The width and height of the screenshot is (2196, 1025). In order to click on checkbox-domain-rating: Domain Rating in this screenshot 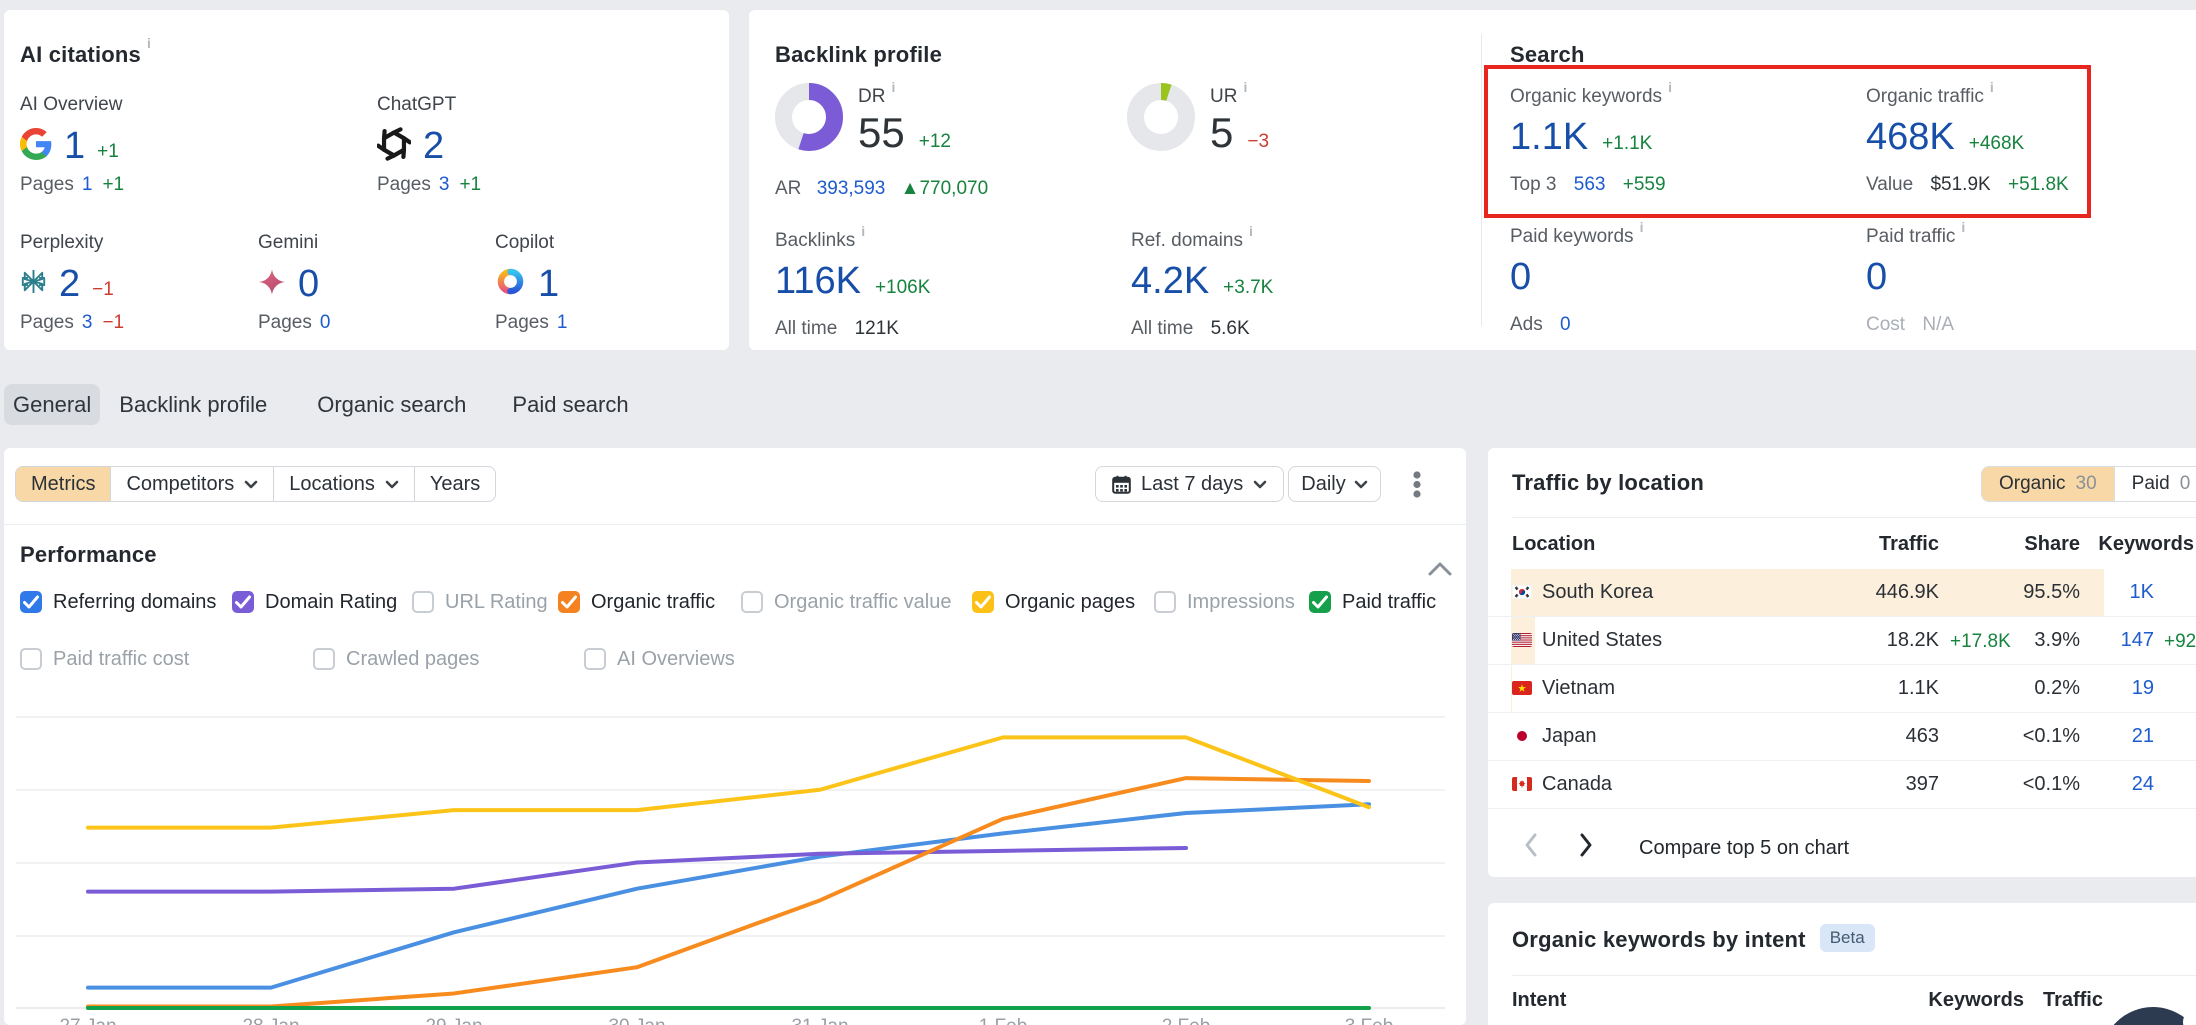, I will do `click(314, 602)`.